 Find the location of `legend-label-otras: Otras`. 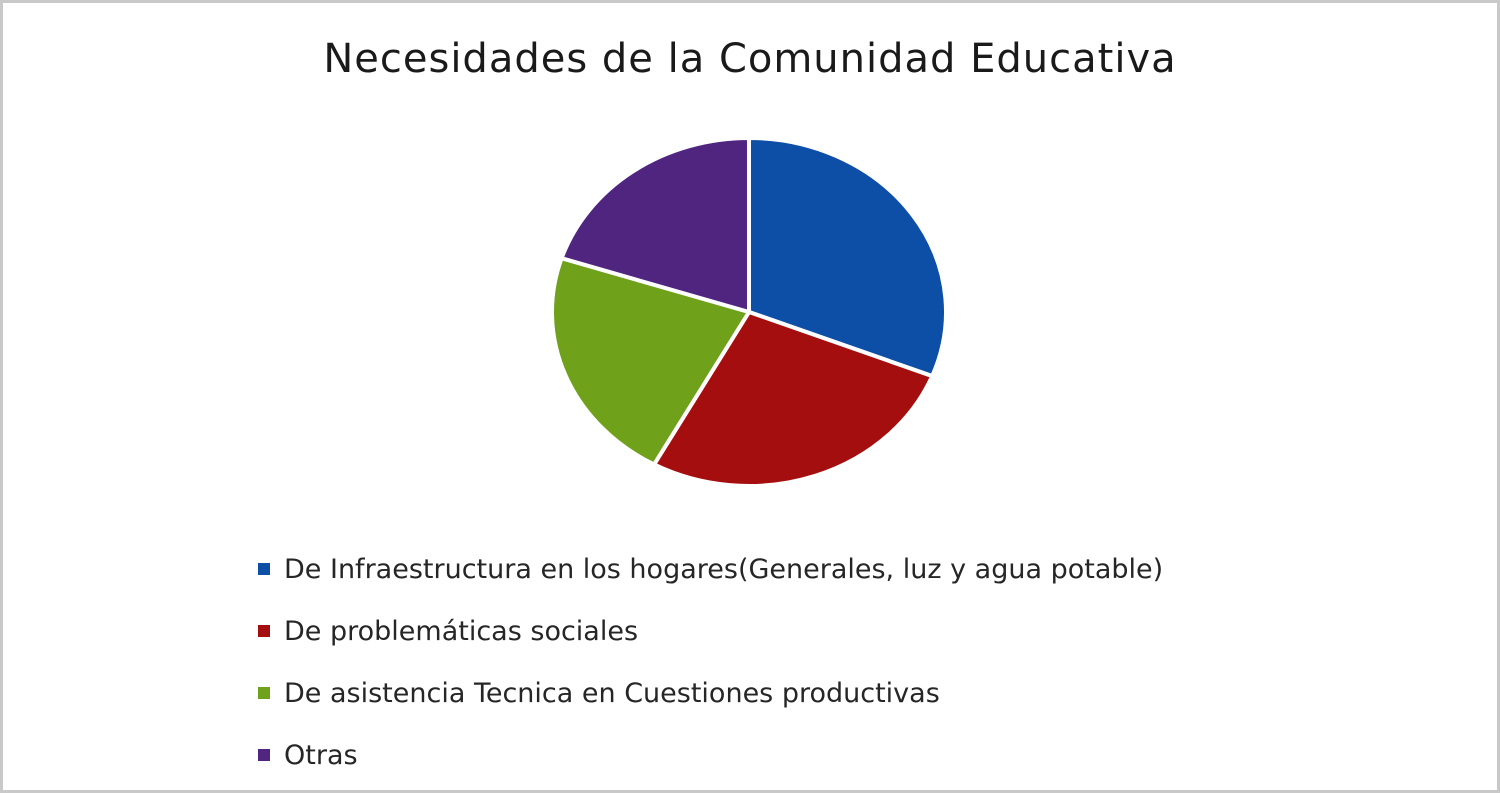

legend-label-otras: Otras is located at coordinates (321, 755).